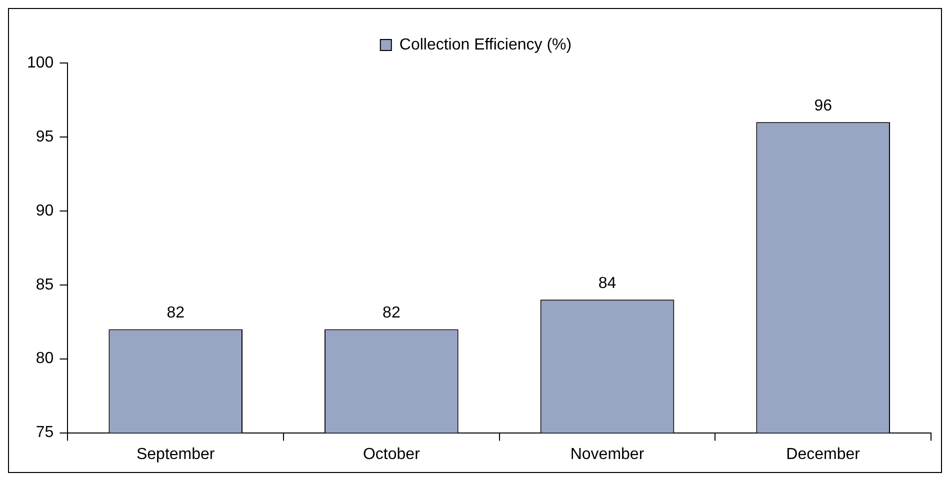 The height and width of the screenshot is (481, 950). I want to click on y-tick-label: 85, so click(45, 285).